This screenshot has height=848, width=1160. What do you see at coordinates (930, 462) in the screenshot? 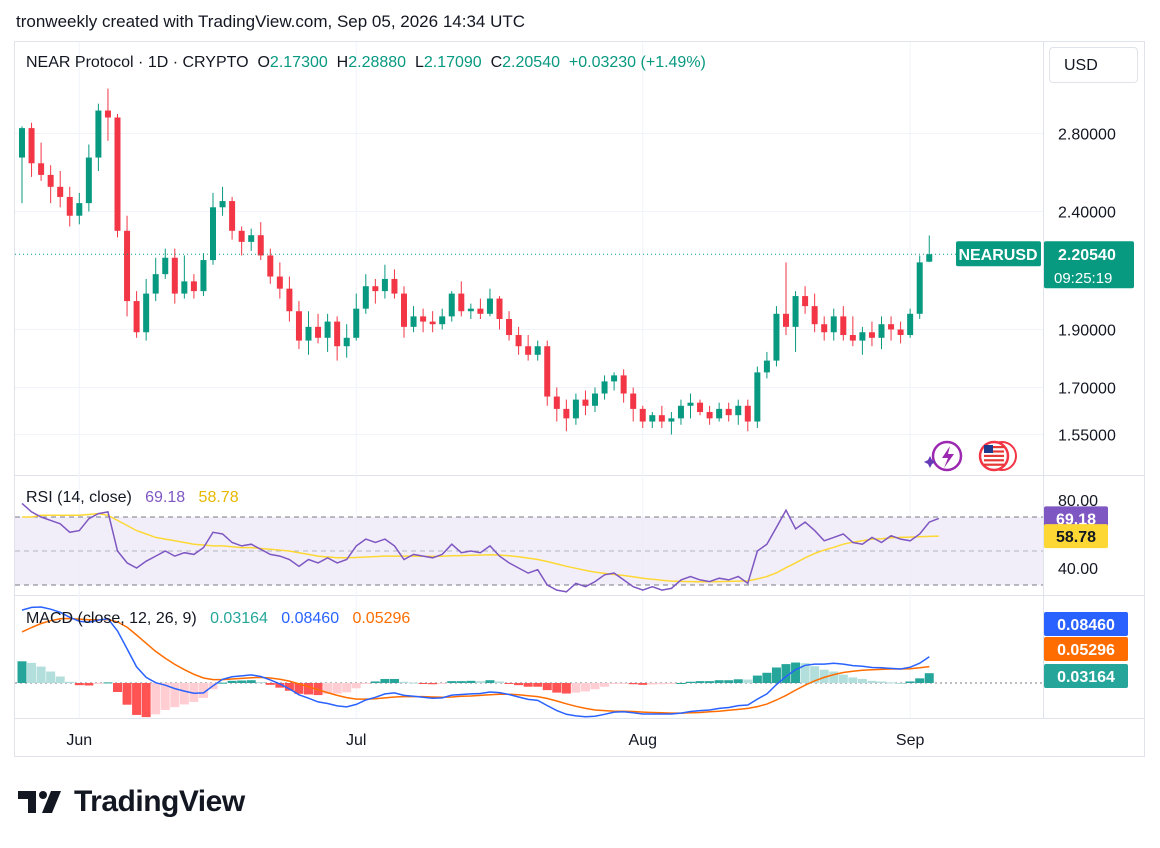
I see `sparkle-icon` at bounding box center [930, 462].